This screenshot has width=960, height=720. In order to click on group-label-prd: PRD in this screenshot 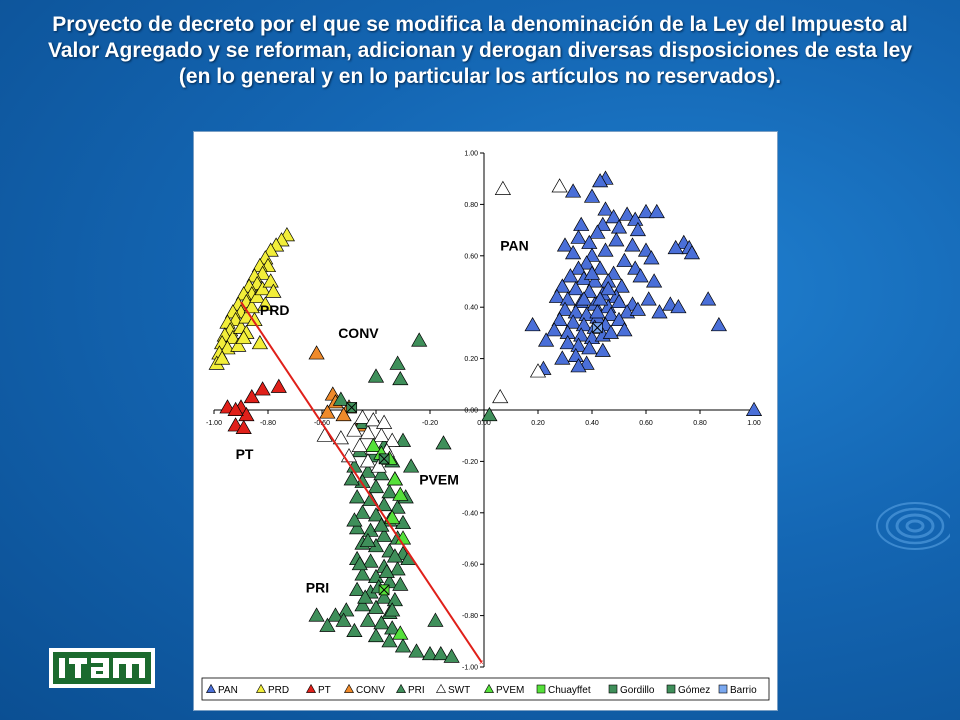, I will do `click(275, 310)`.